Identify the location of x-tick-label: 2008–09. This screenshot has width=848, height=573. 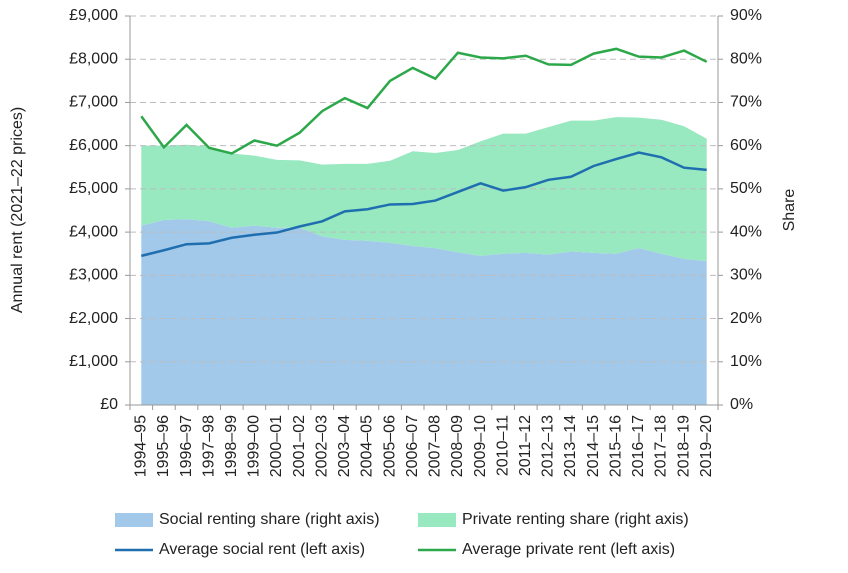
(457, 446).